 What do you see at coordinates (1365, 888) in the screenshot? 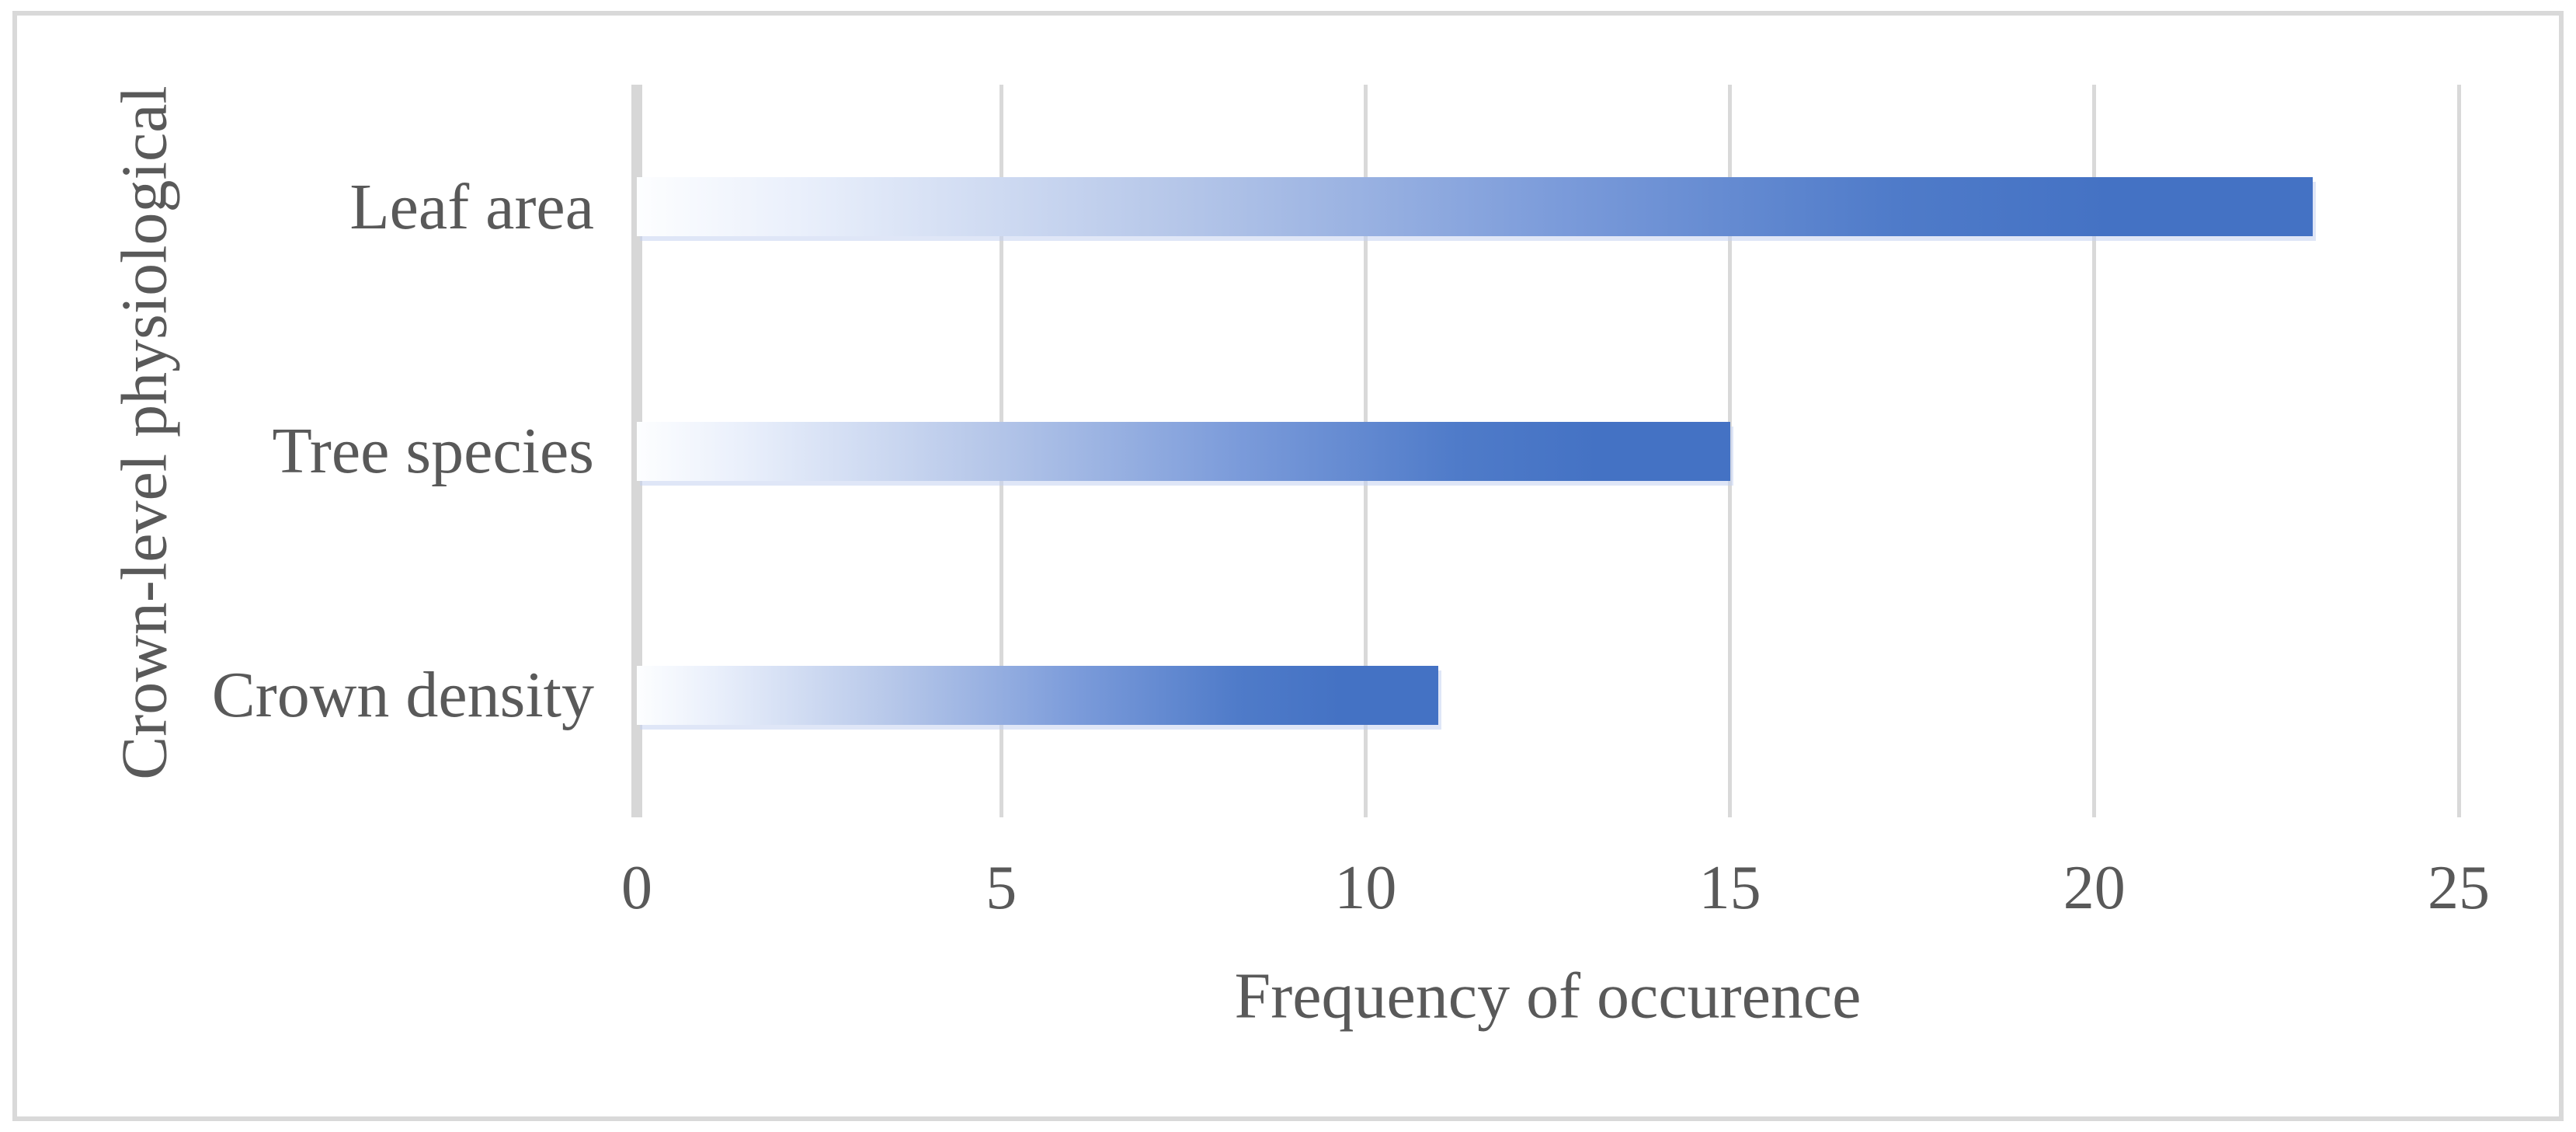
I see `tick-label-10: 10` at bounding box center [1365, 888].